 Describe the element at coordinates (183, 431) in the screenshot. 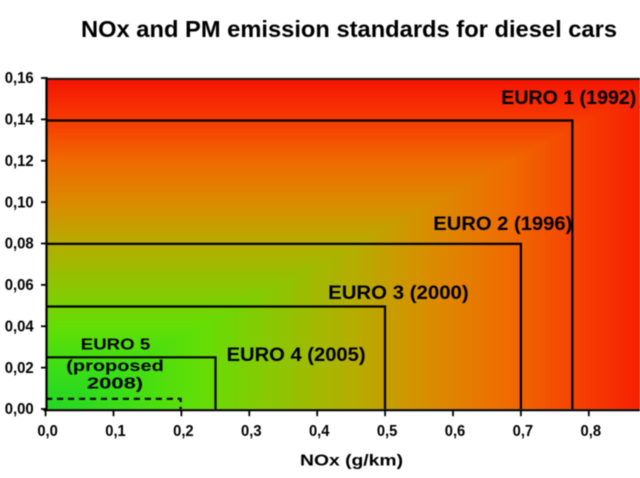

I see `svg-text: 0,2` at that location.